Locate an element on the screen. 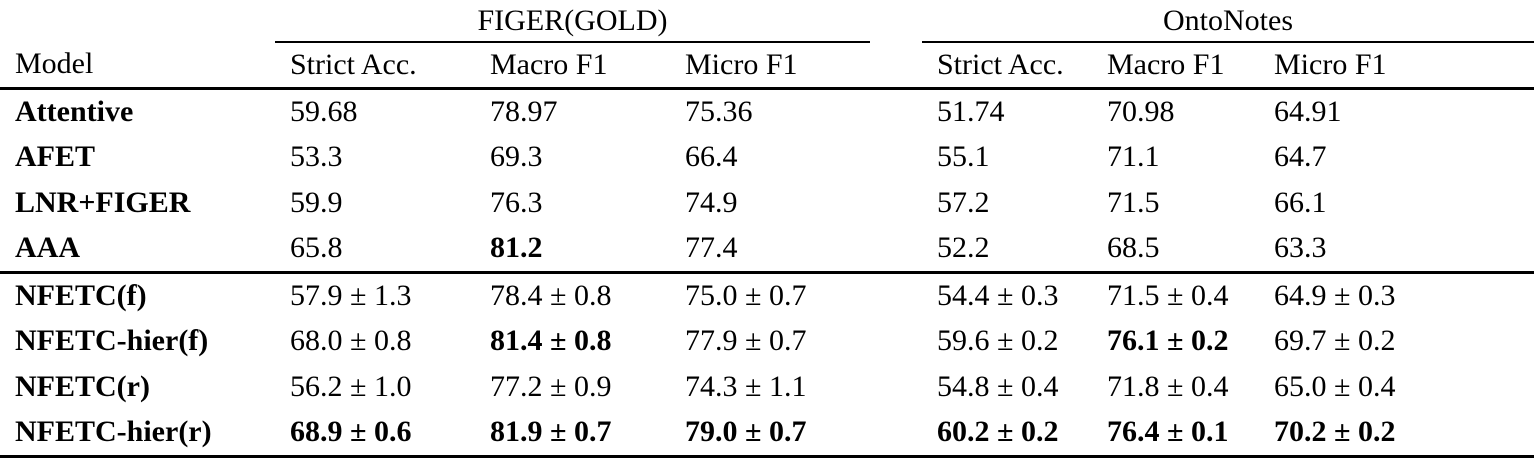 This screenshot has width=1534, height=470. group-header-row: FIGER(GOLD) OntoNotes is located at coordinates (767, 21).